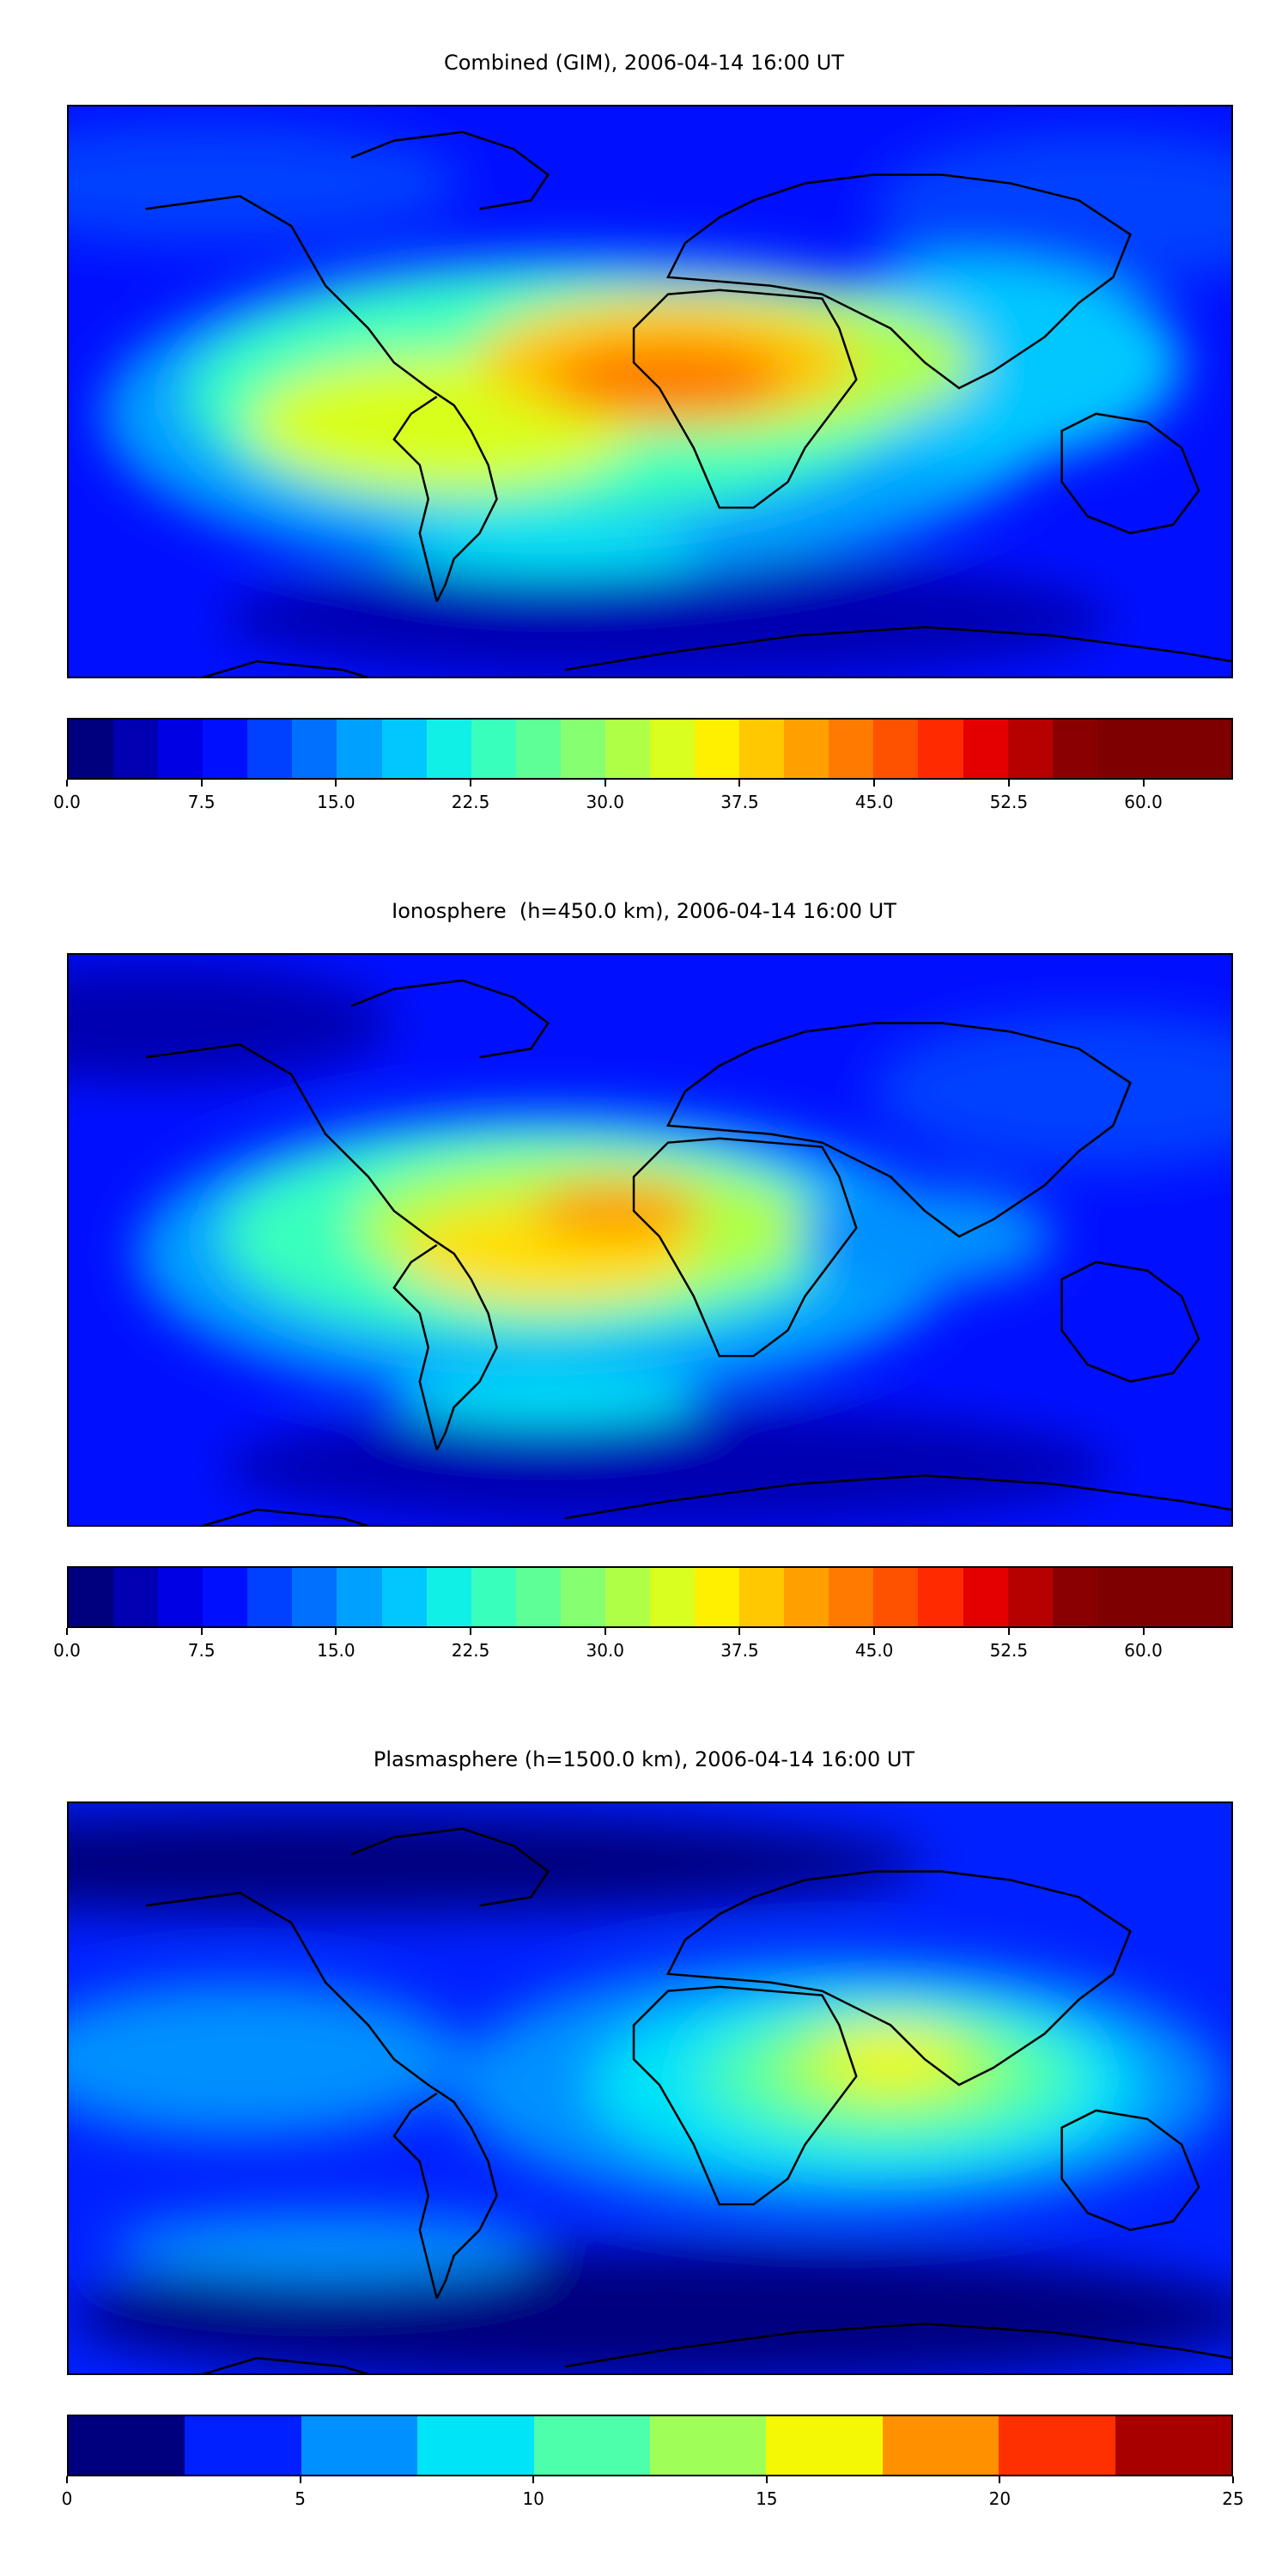  I want to click on ionosphere-tick-label: 15.0, so click(336, 1650).